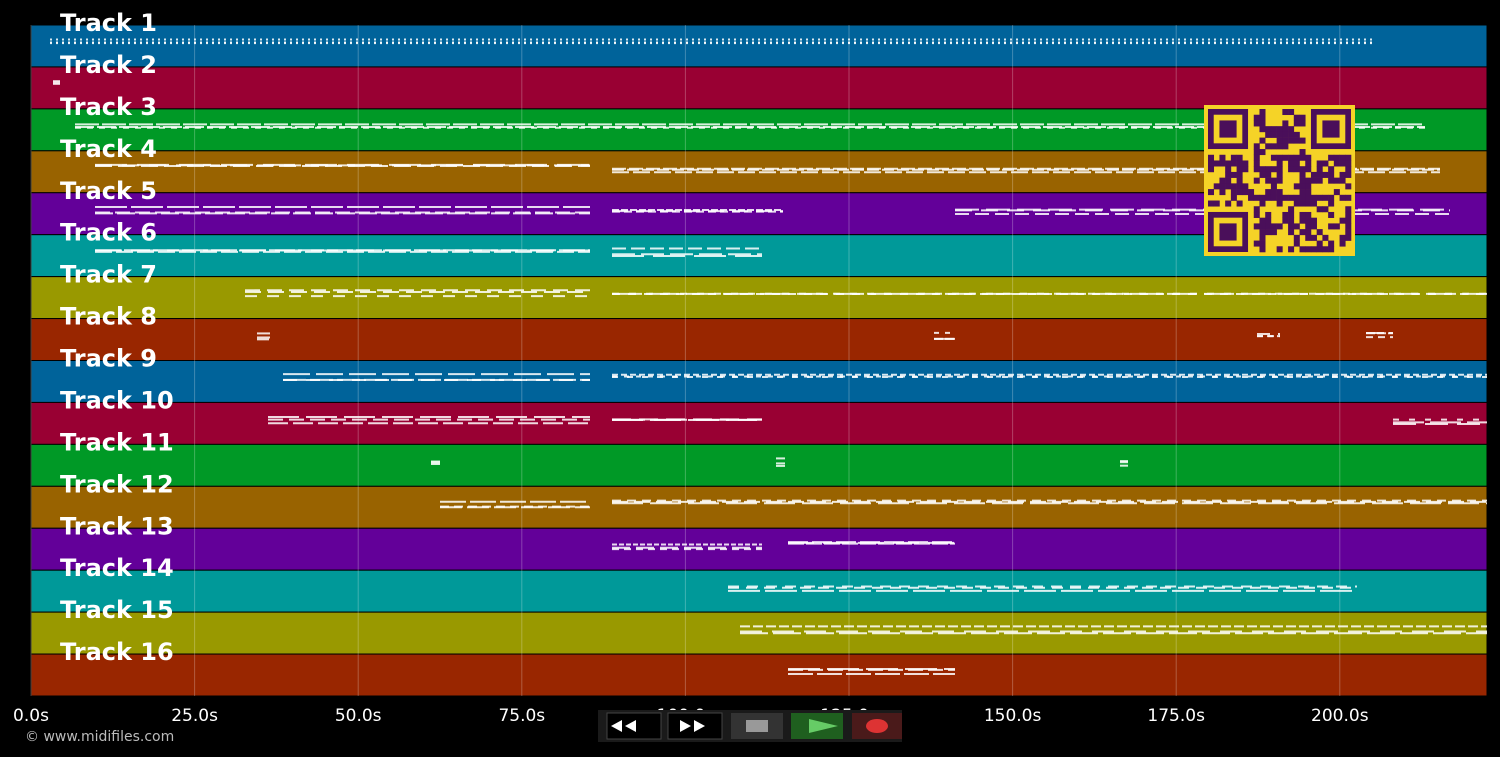  I want to click on record-button, so click(877, 726).